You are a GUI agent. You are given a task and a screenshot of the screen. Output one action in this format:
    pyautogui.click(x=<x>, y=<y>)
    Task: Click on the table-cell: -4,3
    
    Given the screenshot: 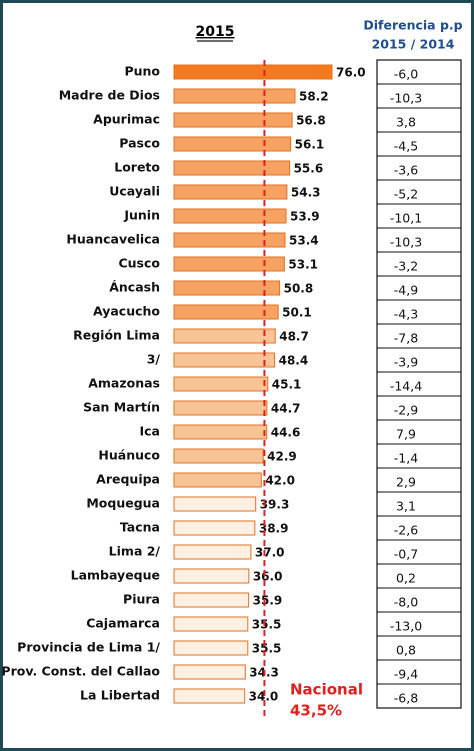 What is the action you would take?
    pyautogui.click(x=406, y=314)
    